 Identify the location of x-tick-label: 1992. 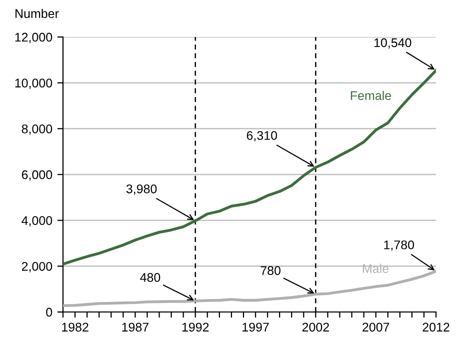
(195, 327).